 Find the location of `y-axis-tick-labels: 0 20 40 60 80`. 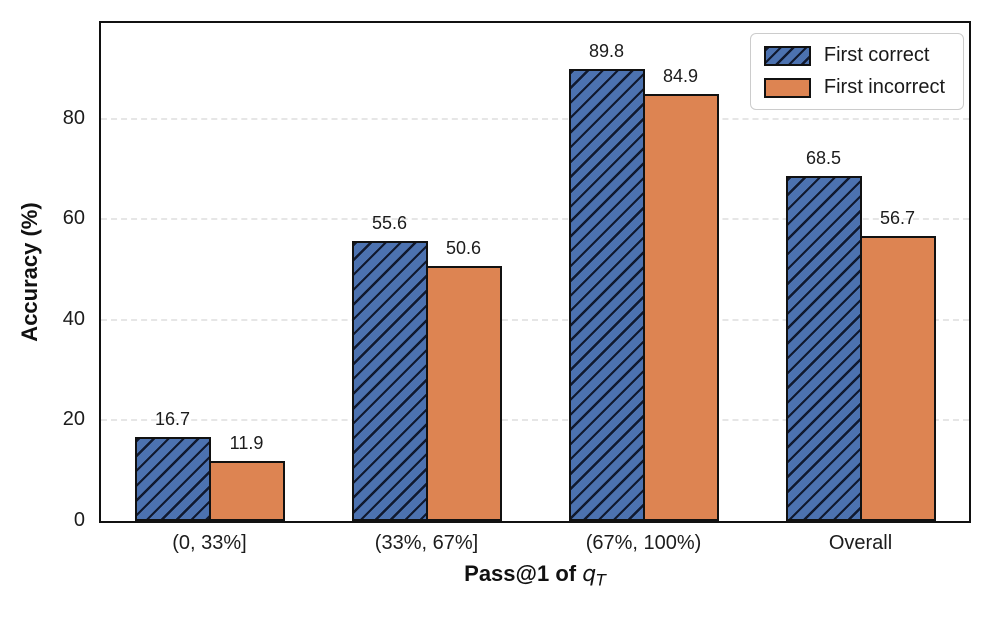

y-axis-tick-labels: 0 20 40 60 80 is located at coordinates (42, 311).